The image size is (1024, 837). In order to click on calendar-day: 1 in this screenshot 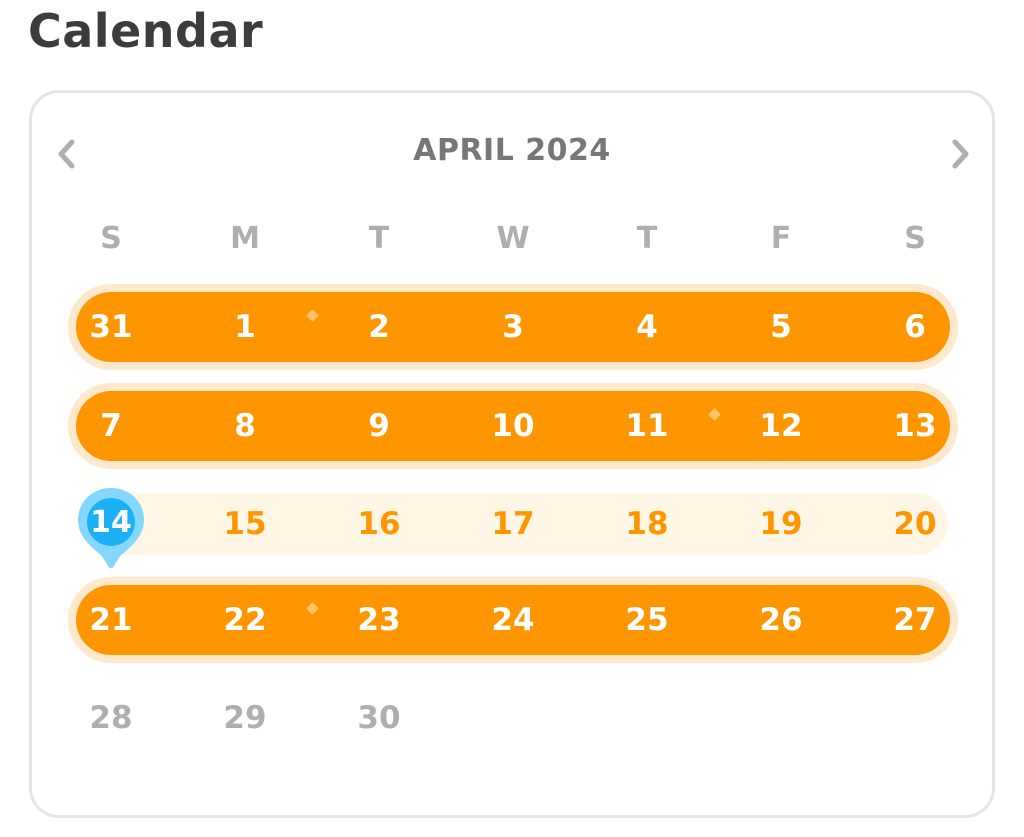, I will do `click(245, 327)`.